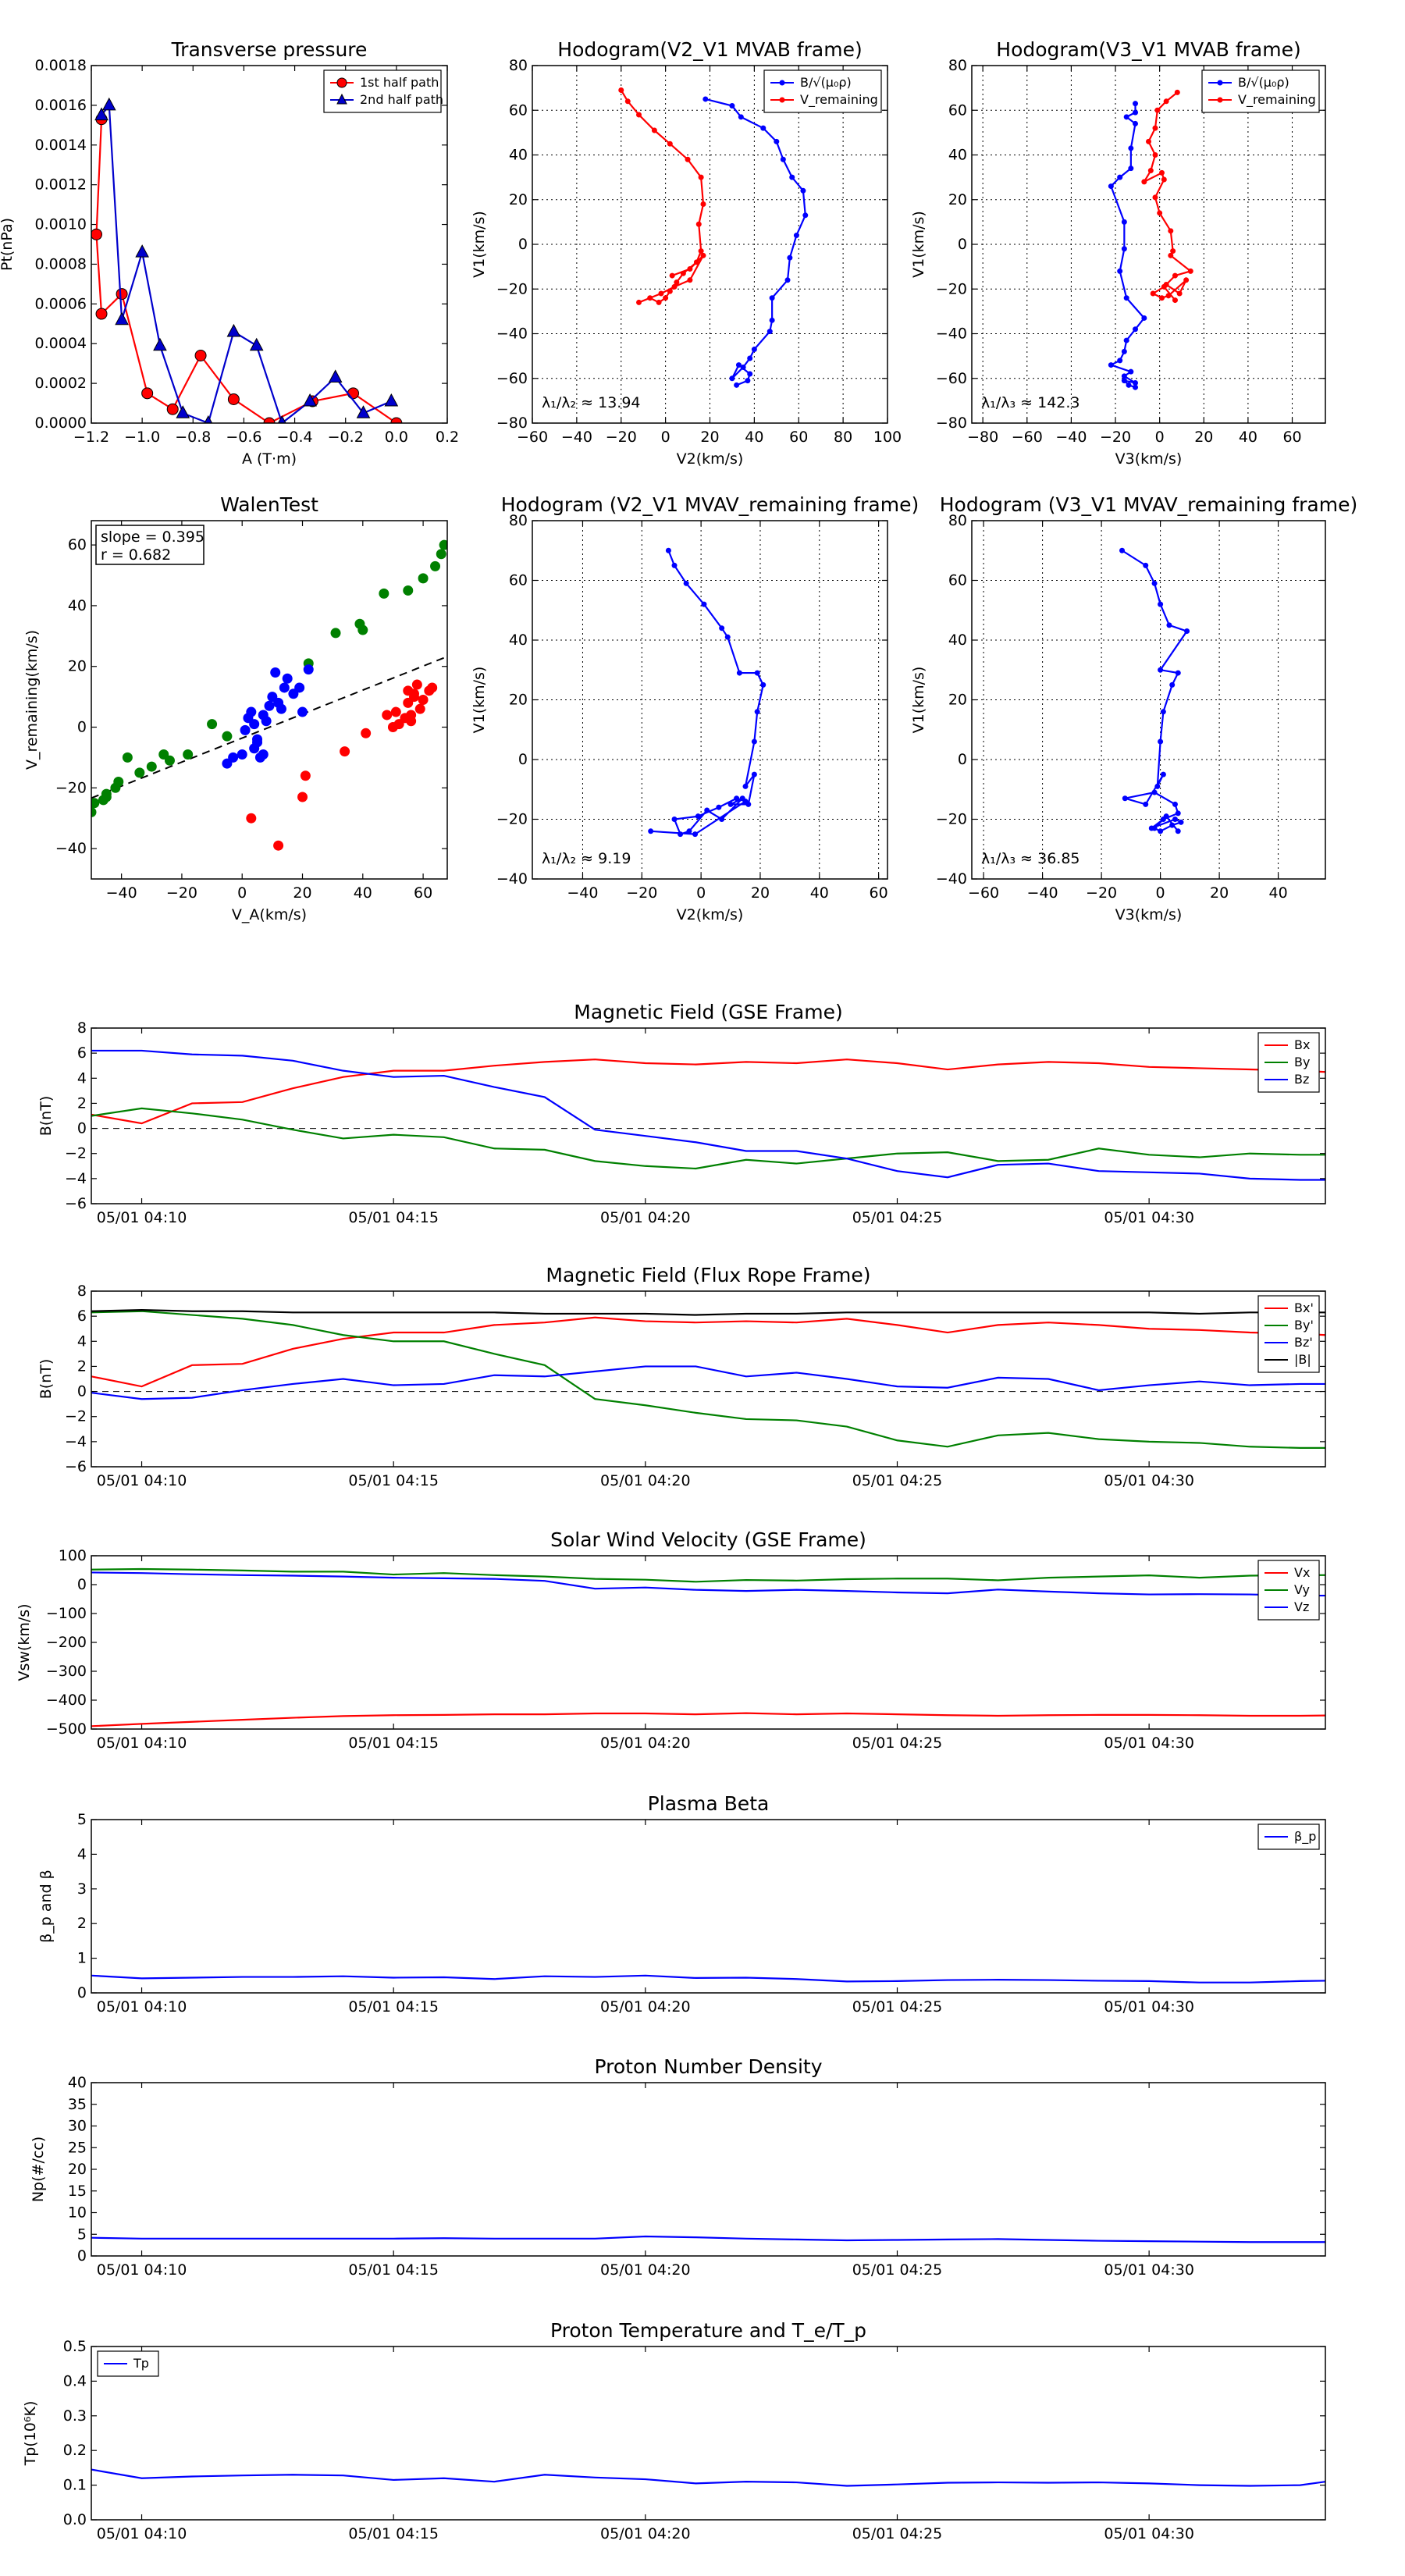 The width and height of the screenshot is (1405, 2576). I want to click on y-tick-label: 0.0010, so click(61, 225).